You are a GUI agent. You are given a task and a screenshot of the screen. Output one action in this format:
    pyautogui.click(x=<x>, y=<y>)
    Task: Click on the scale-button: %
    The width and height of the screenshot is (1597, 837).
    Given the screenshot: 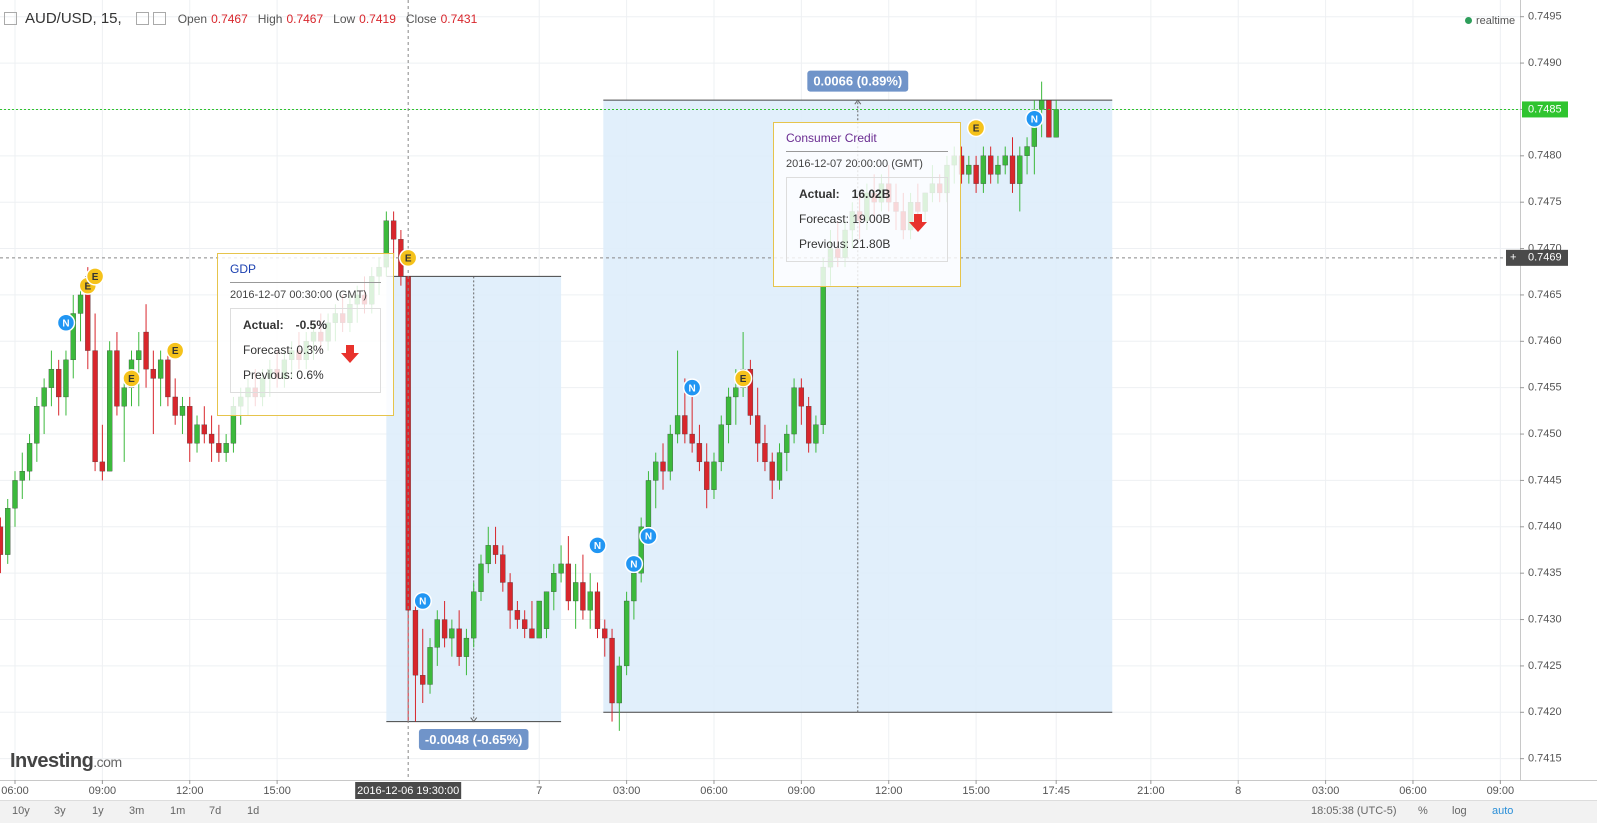 What is the action you would take?
    pyautogui.click(x=1423, y=811)
    